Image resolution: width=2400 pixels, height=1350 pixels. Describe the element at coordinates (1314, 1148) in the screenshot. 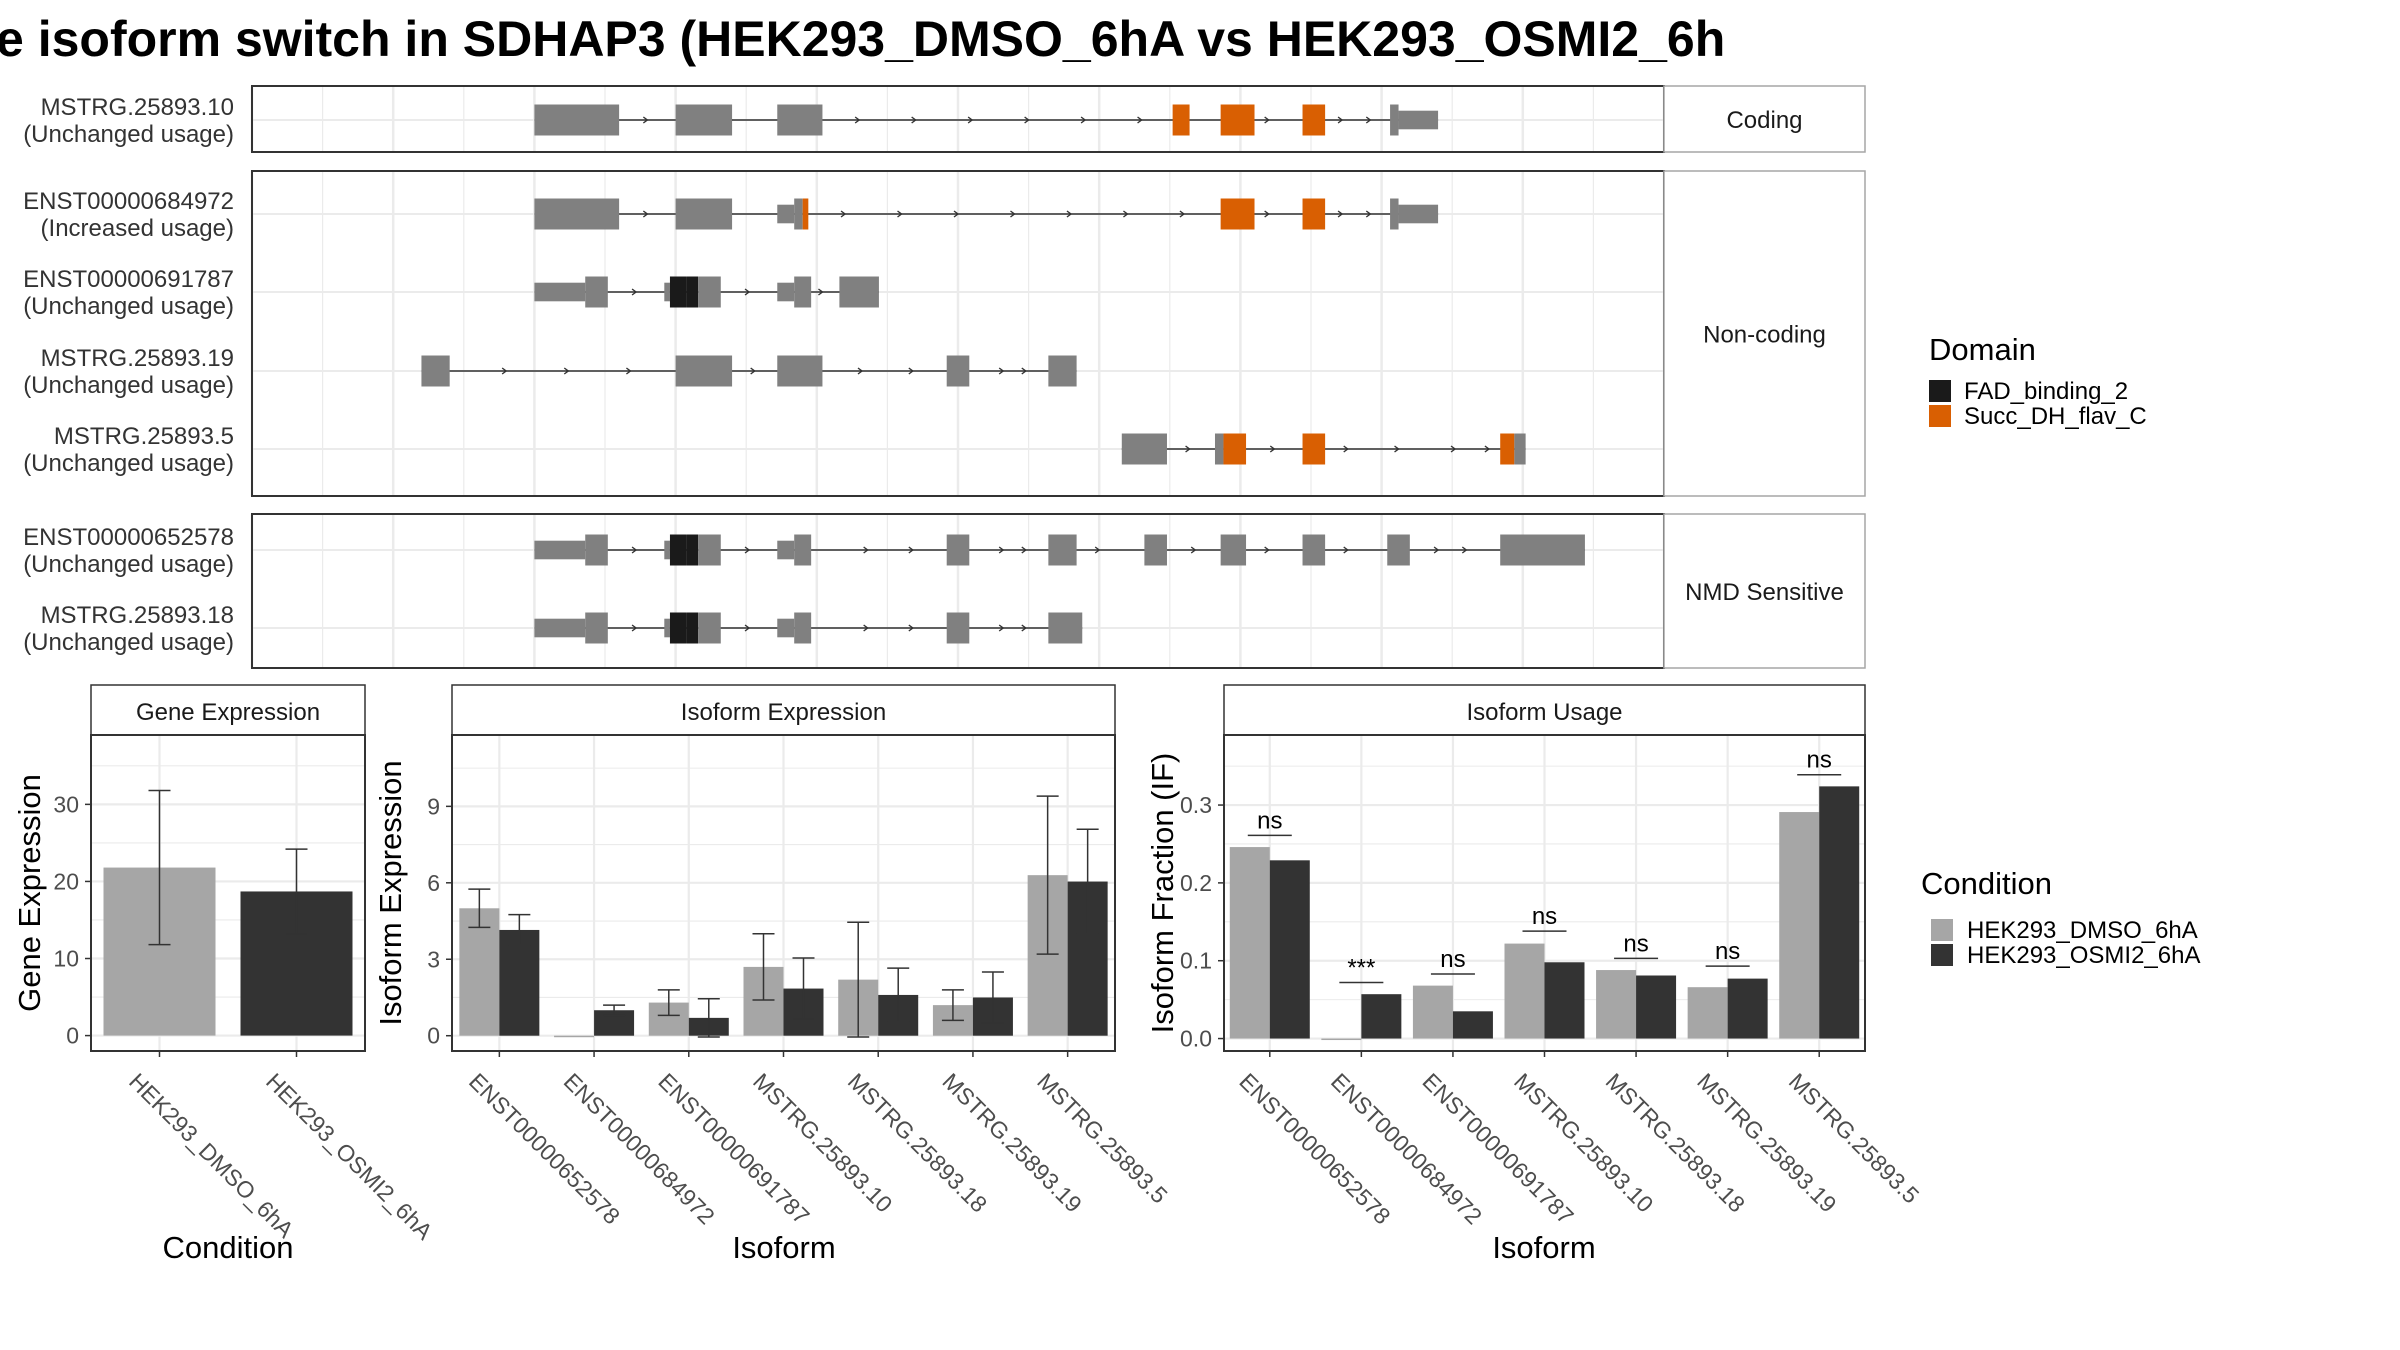

I see `x-tick-label: ENST00000652578` at that location.